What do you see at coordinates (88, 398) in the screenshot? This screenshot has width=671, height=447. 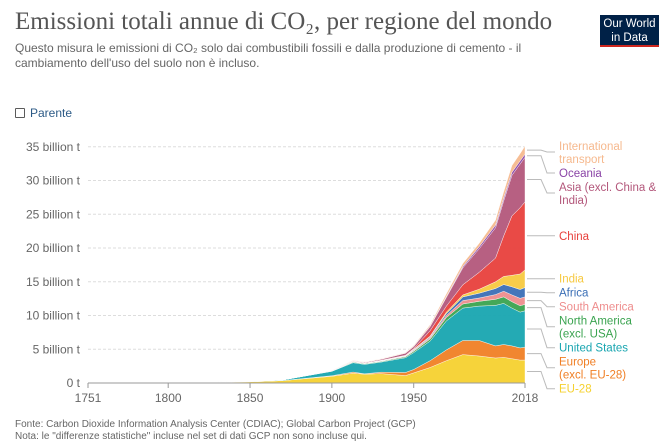 I see `x-tick-label: 1751` at bounding box center [88, 398].